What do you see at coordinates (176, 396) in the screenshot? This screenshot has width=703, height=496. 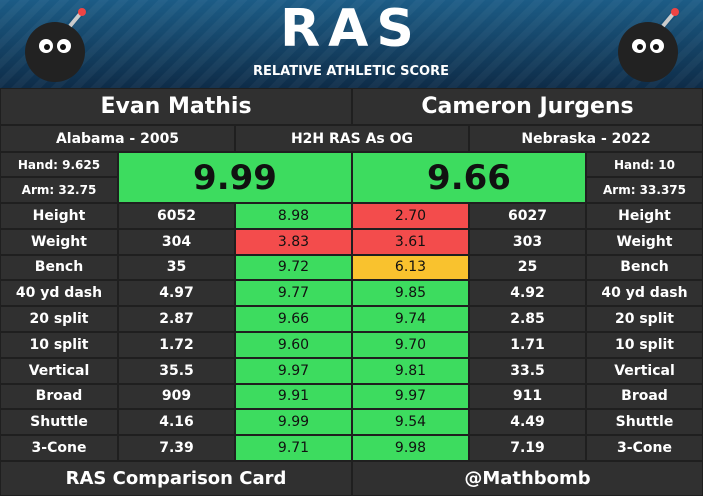 I see `measurement: 909` at bounding box center [176, 396].